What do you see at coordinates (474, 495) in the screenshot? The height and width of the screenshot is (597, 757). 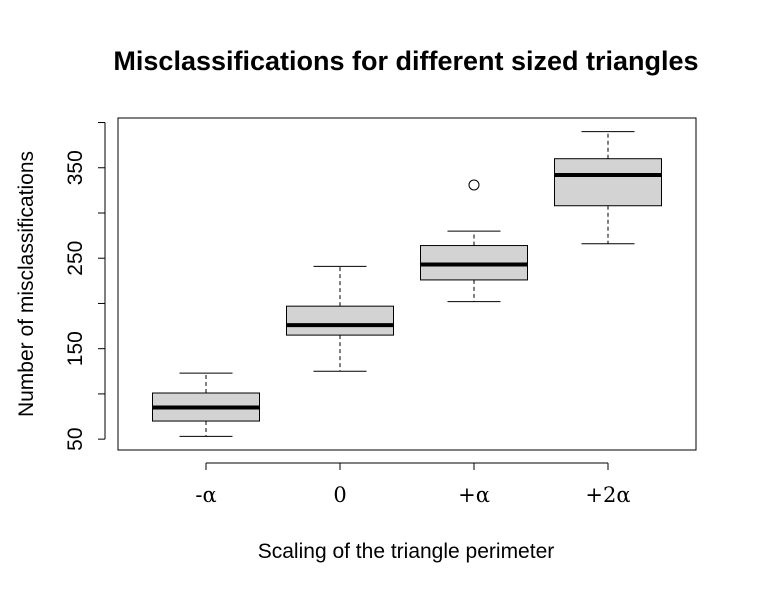 I see `x-tick-label: +α` at bounding box center [474, 495].